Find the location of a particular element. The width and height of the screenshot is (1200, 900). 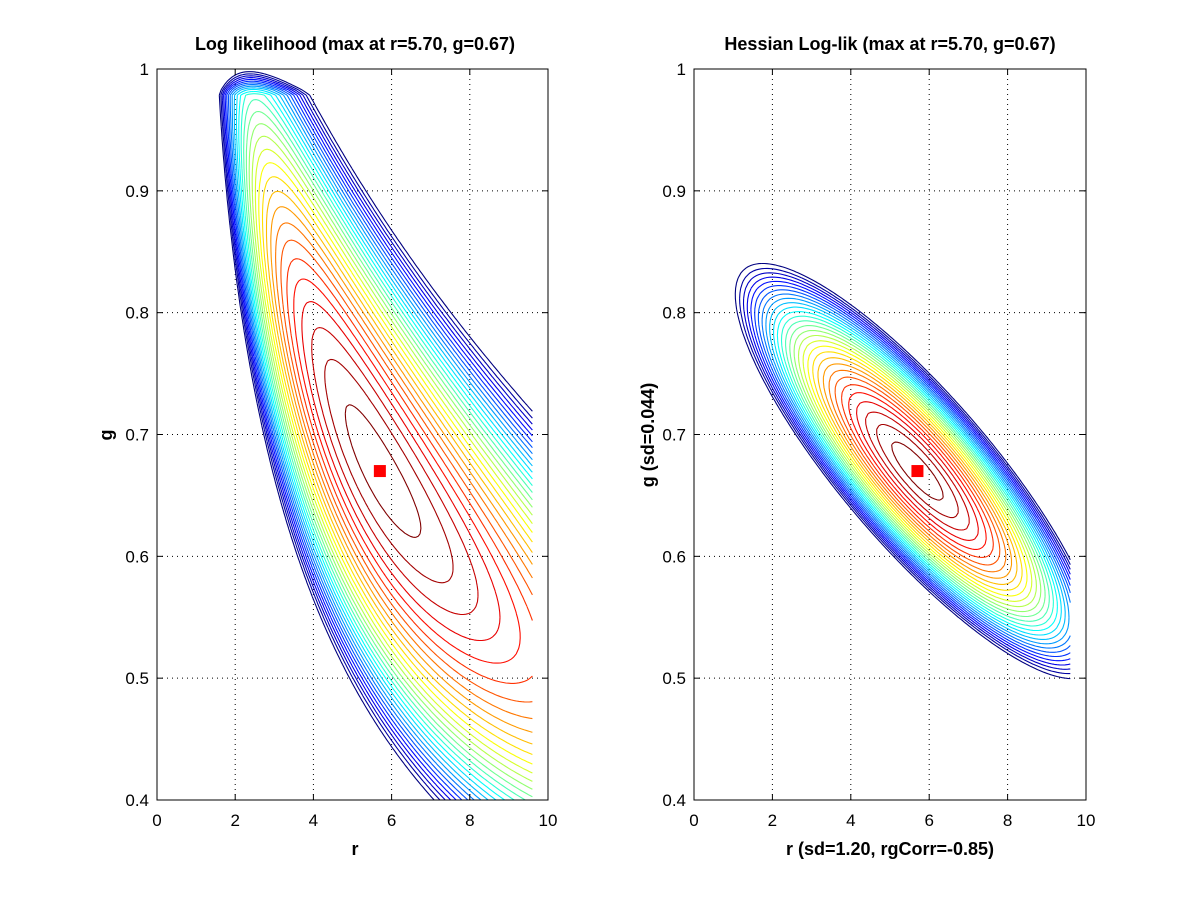

left-y-label: g is located at coordinates (106, 435).